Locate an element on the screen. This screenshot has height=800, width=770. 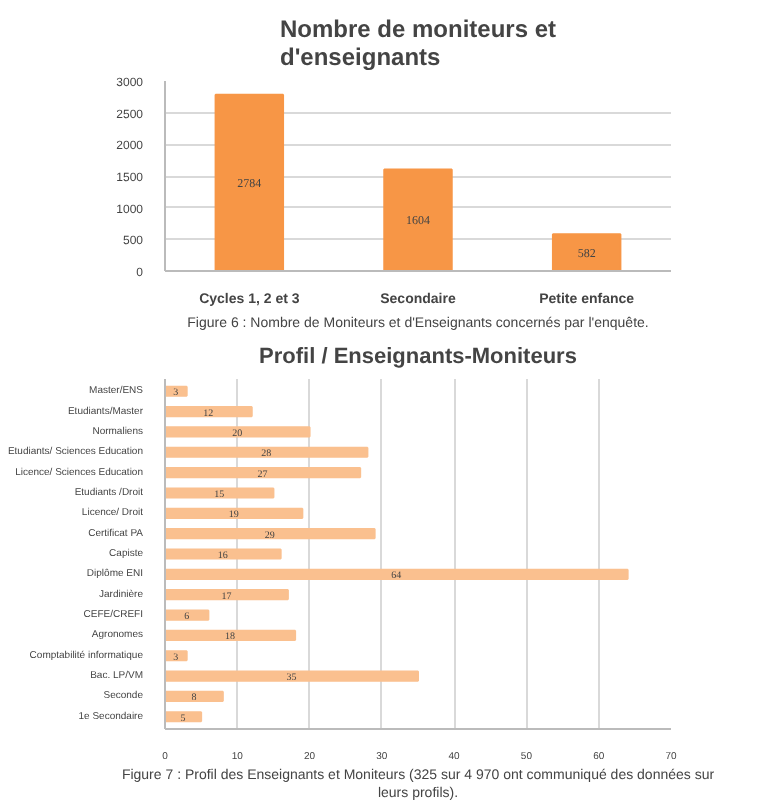
chart-title: Nombre de moniteurs et d'enseignants is located at coordinates (418, 43).